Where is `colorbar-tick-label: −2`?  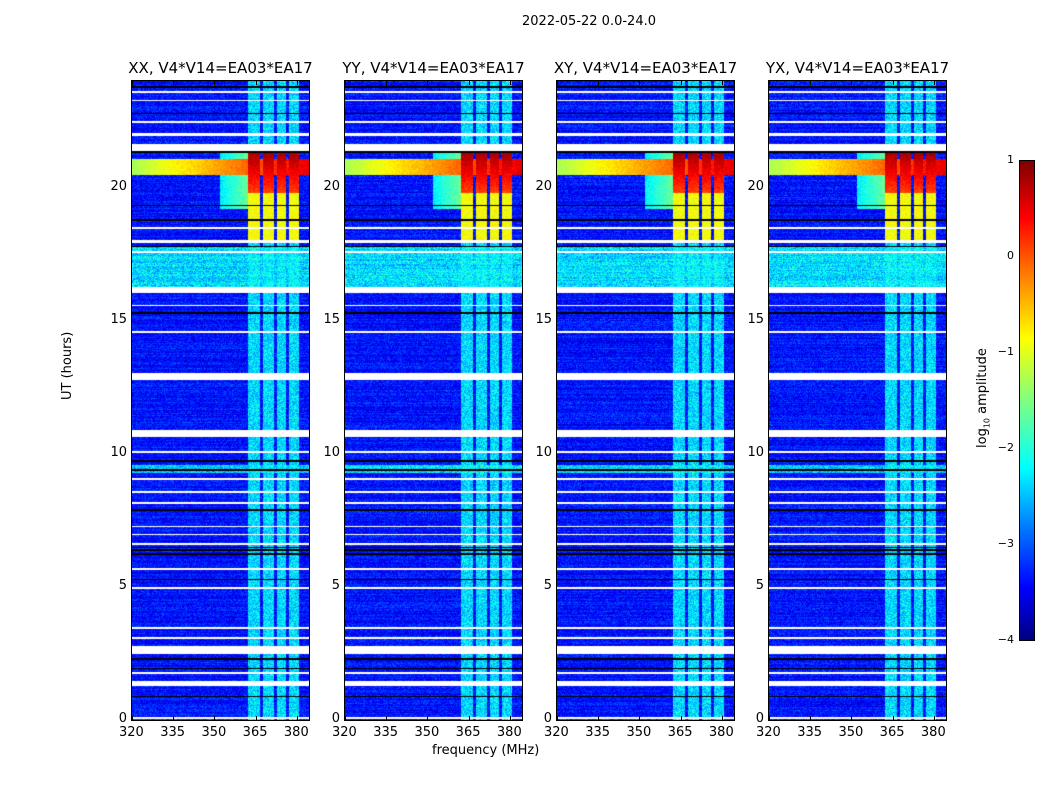 colorbar-tick-label: −2 is located at coordinates (1005, 447).